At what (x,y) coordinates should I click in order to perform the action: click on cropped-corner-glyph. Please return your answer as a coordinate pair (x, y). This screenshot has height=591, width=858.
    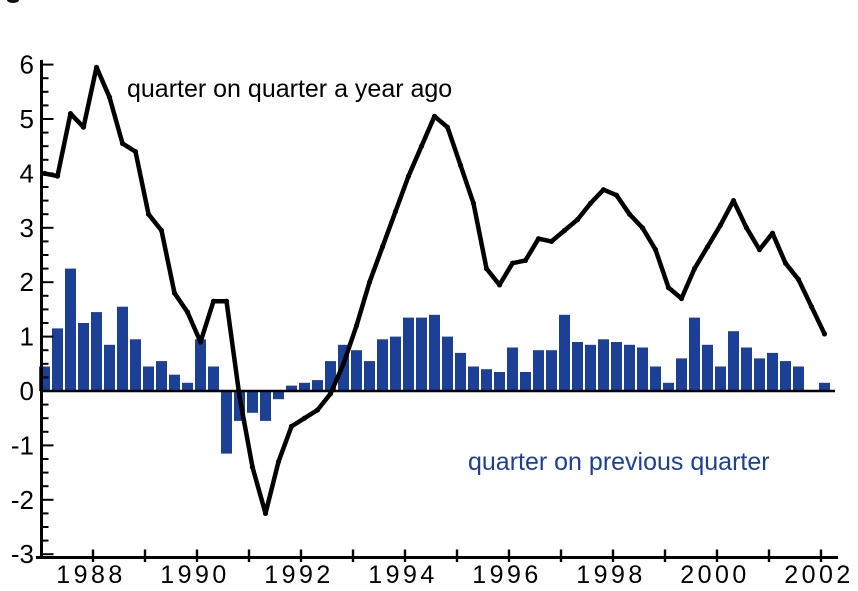
    Looking at the image, I should click on (13, 1).